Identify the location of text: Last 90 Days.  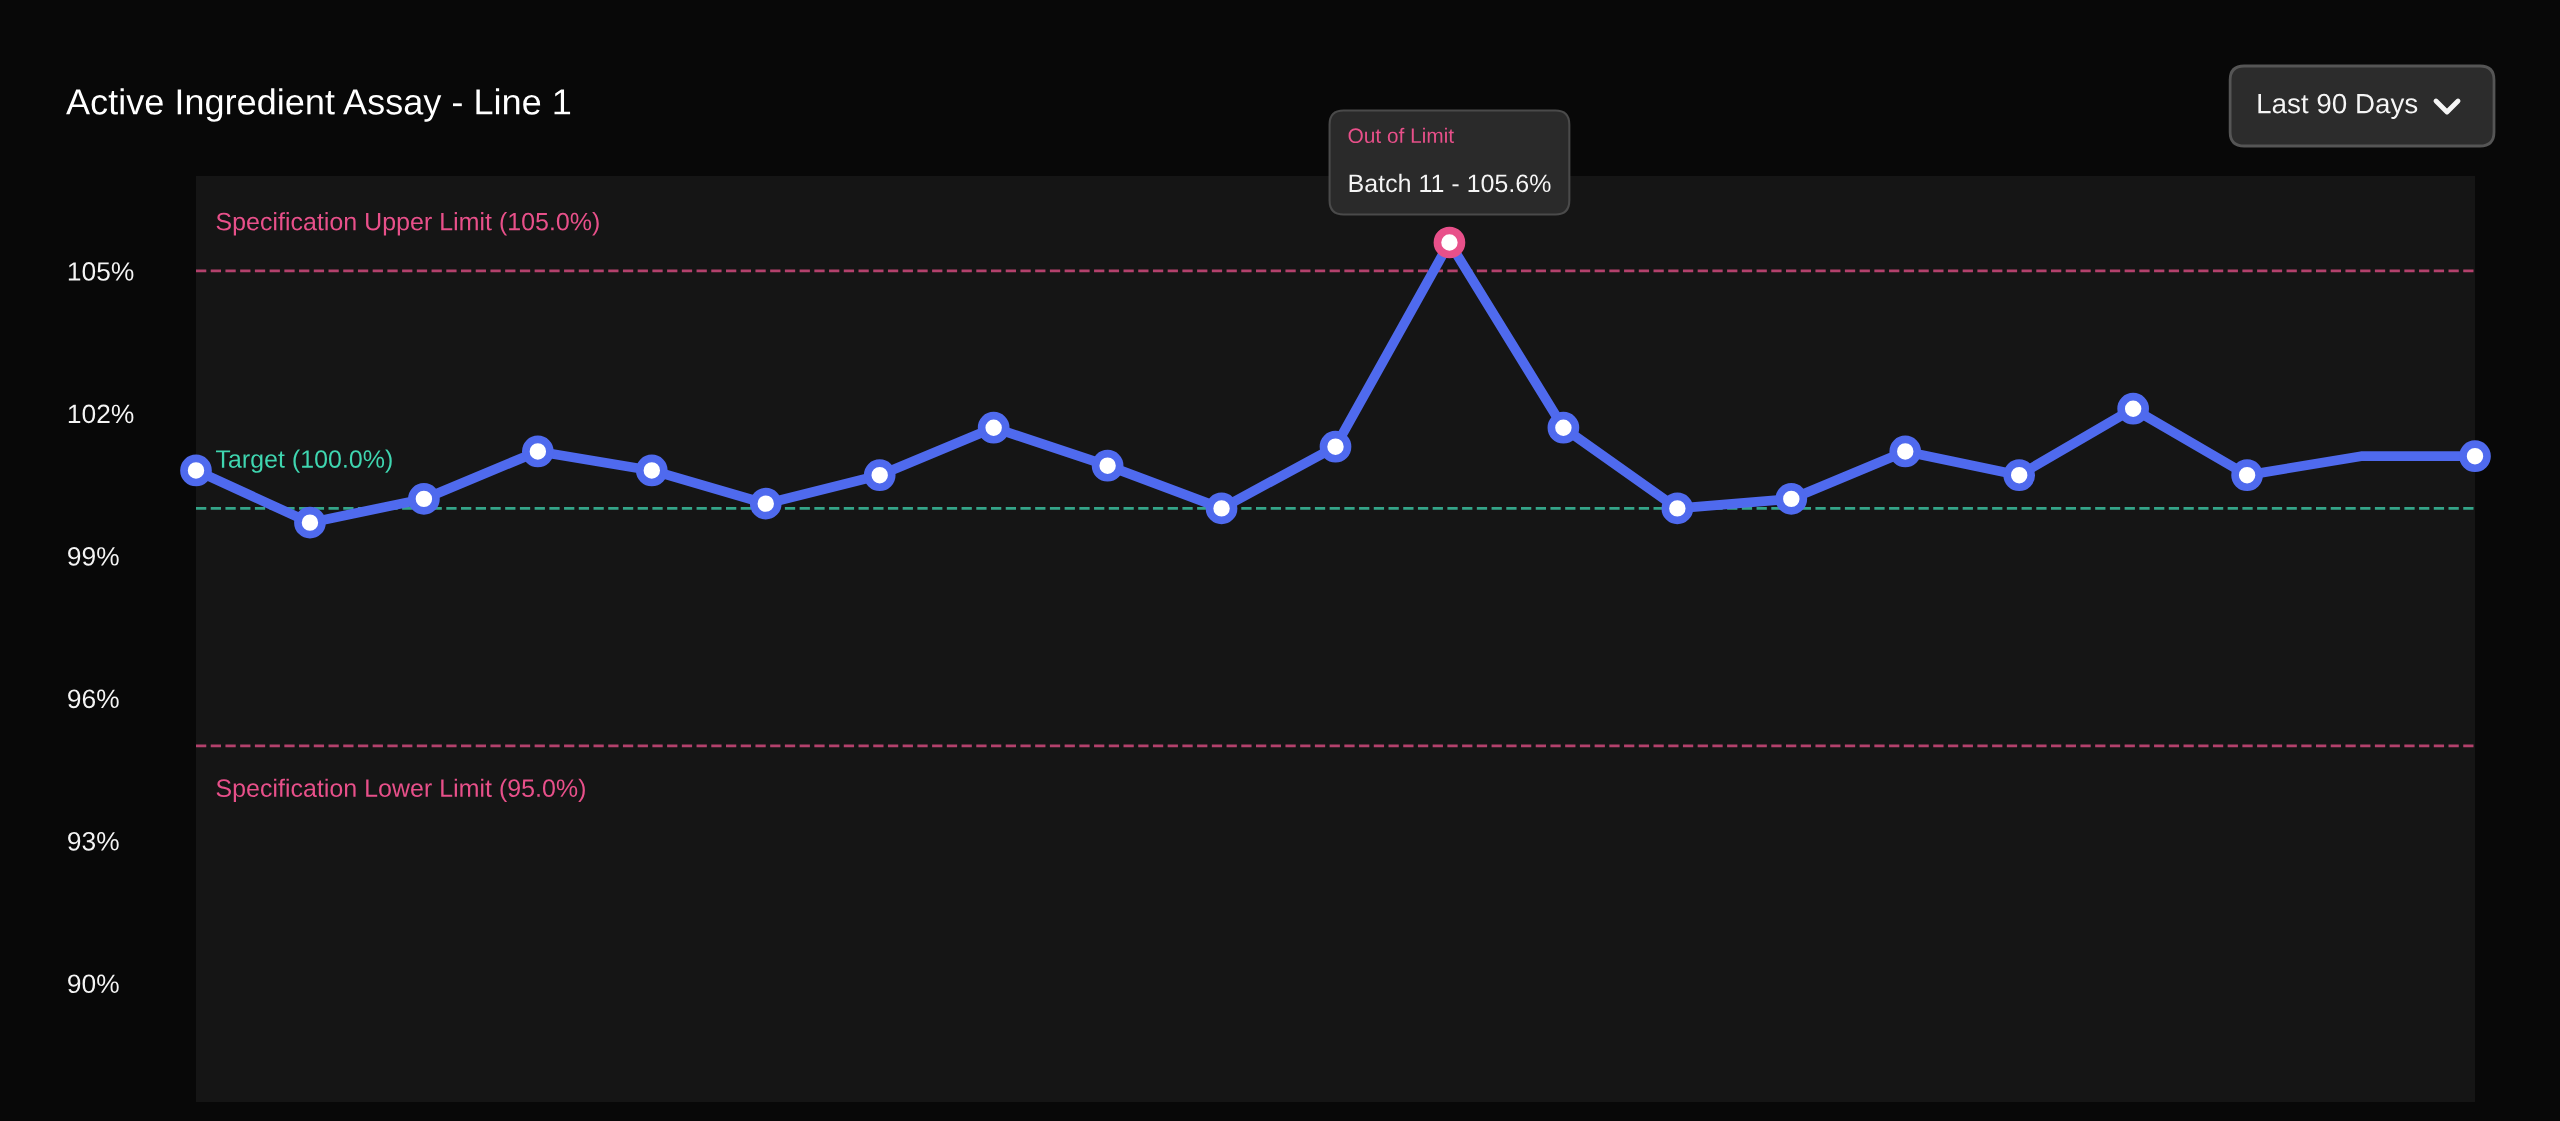
(2338, 106).